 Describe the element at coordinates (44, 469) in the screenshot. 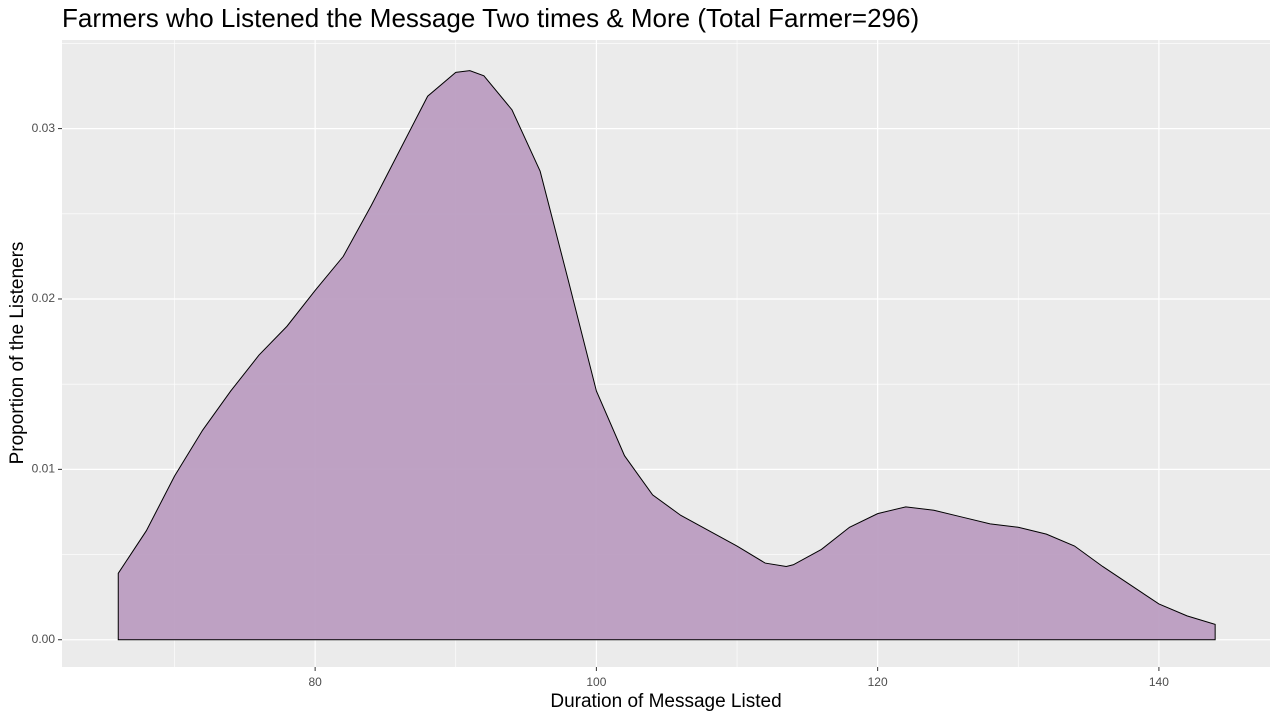

I see `y-tick-label: 0.01` at that location.